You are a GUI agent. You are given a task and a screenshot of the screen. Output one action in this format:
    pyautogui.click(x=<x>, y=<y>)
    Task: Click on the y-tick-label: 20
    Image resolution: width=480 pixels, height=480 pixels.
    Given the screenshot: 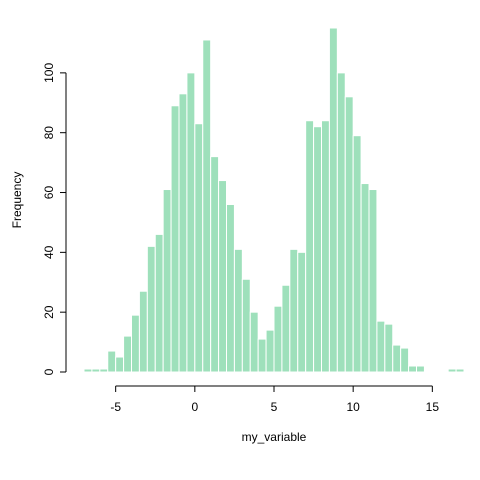 What is the action you would take?
    pyautogui.click(x=49, y=312)
    